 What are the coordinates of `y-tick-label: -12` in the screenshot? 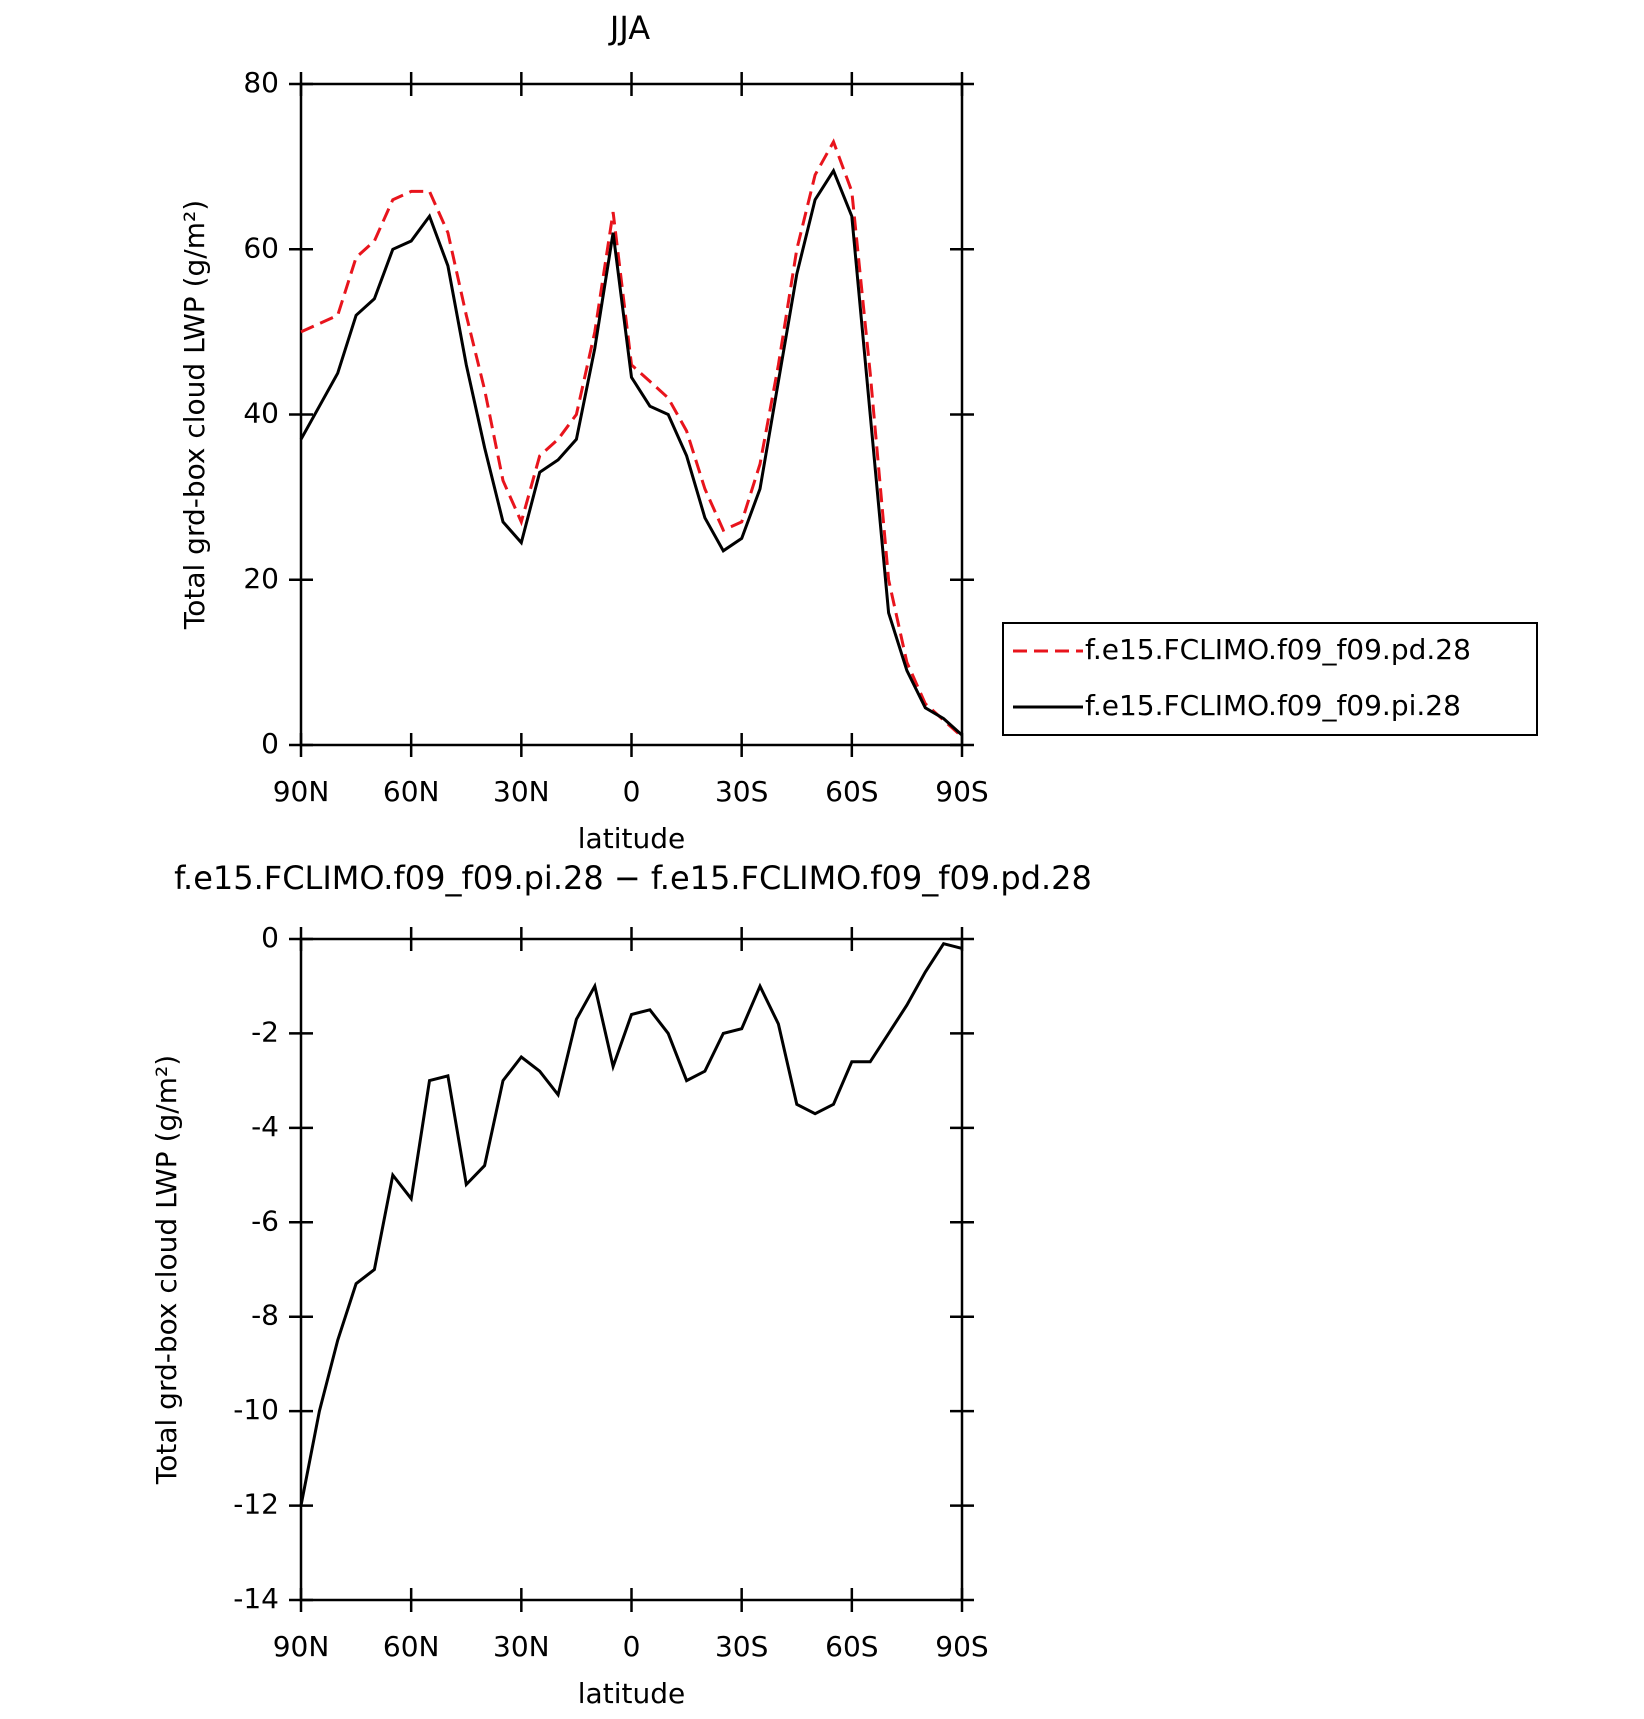 It's located at (256, 1504).